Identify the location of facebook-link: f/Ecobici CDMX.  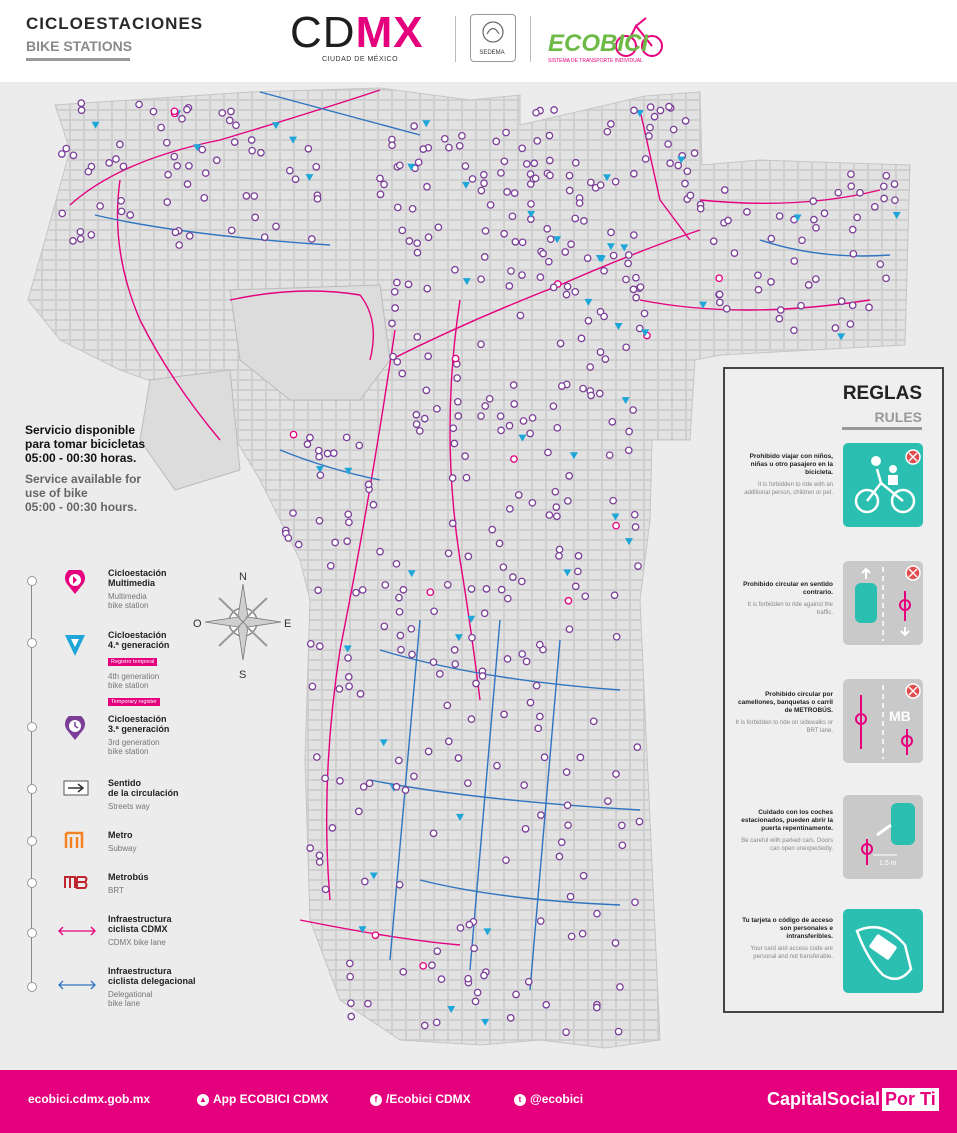
(420, 1099).